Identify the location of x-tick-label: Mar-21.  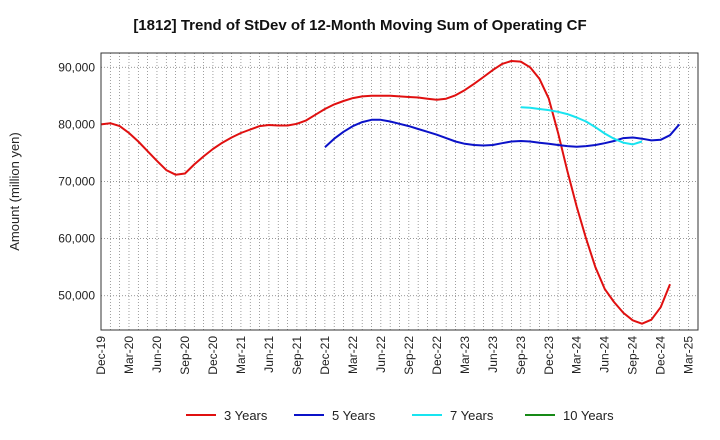
(241, 355).